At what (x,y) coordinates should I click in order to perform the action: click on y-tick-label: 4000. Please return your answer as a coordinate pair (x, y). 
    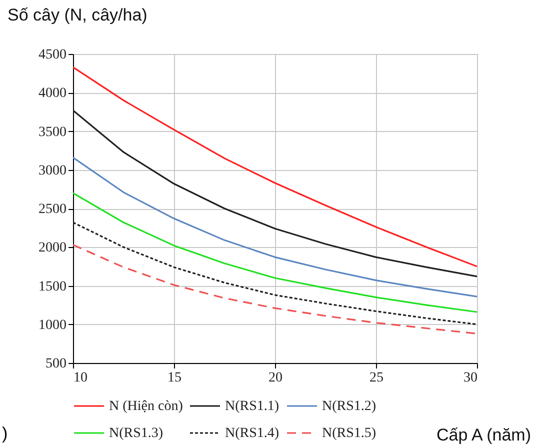
    Looking at the image, I should click on (52, 94).